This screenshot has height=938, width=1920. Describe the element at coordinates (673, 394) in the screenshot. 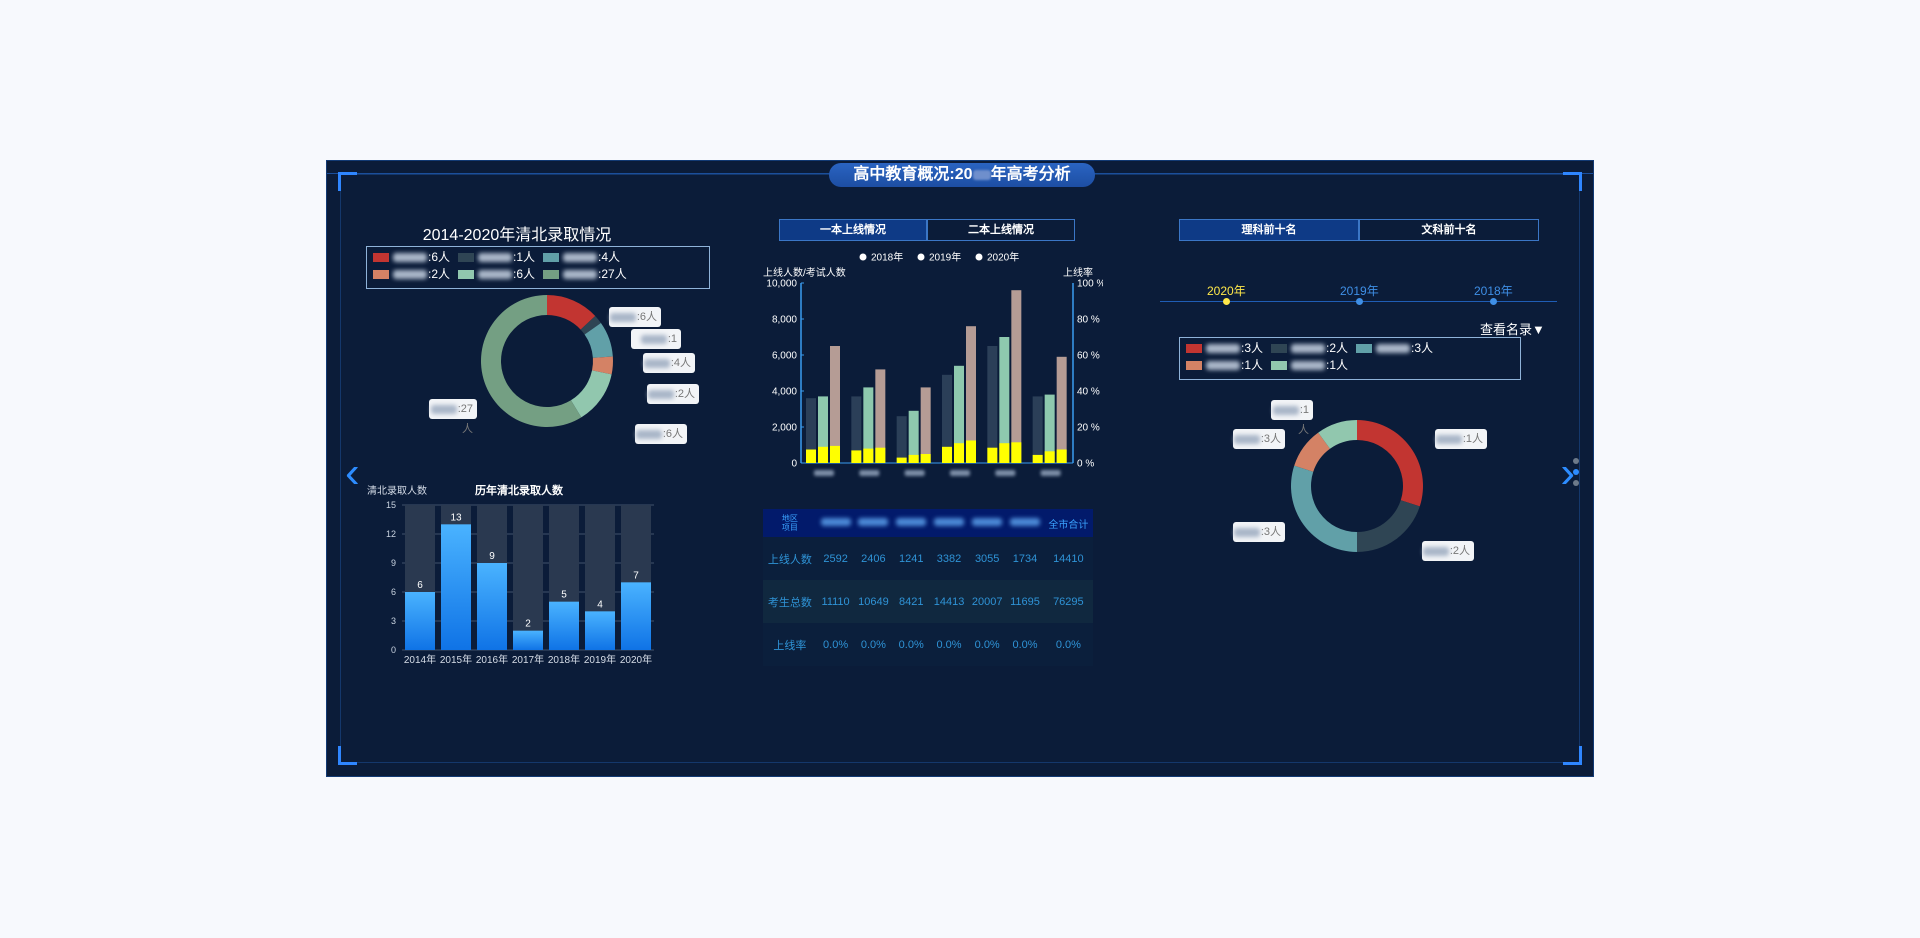

I see `slice-callout: :2人` at that location.